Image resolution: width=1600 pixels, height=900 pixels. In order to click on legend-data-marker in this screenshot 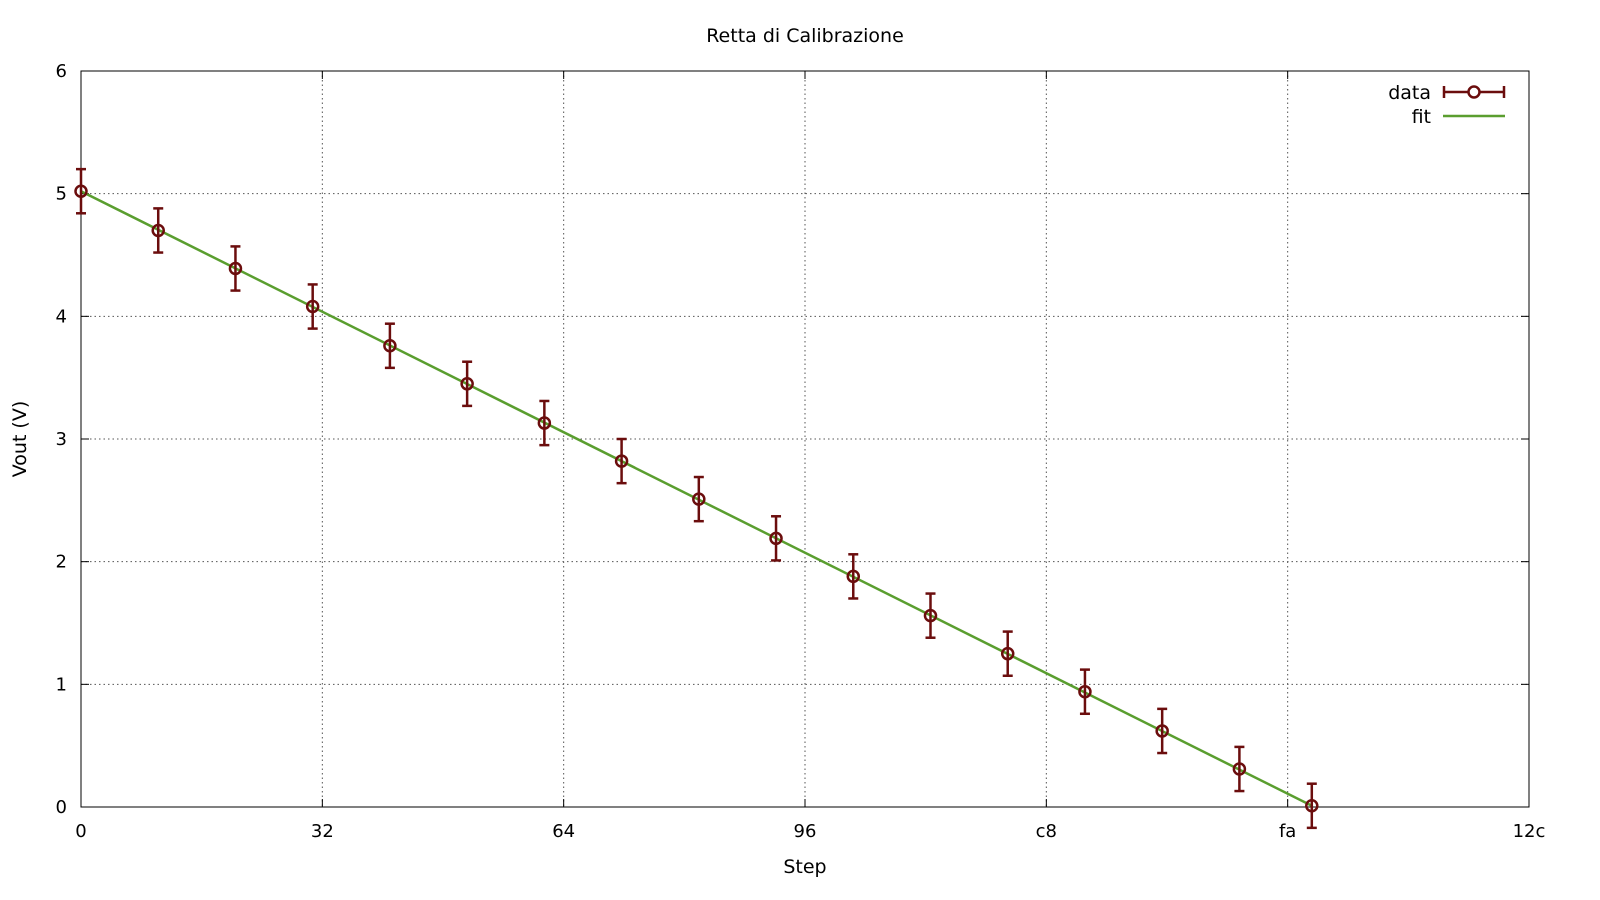, I will do `click(1474, 92)`.